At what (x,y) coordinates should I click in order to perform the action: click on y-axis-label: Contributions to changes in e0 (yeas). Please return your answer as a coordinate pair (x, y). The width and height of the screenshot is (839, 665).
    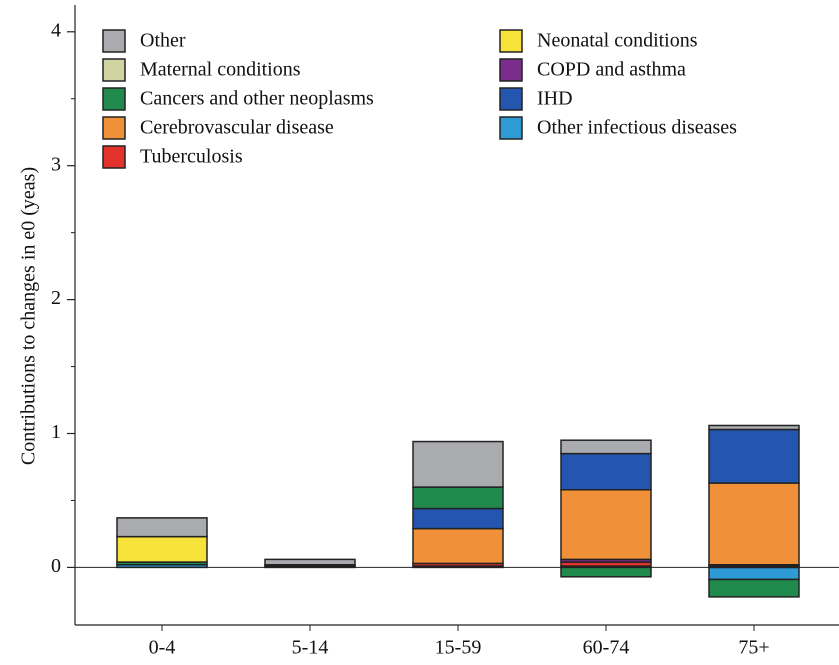
    Looking at the image, I should click on (29, 316).